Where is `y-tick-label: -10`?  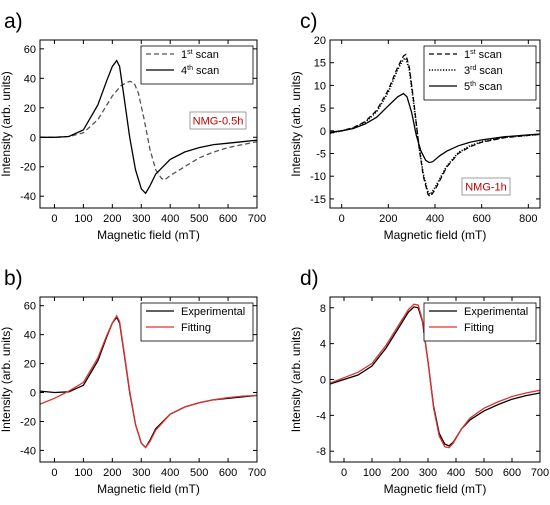 y-tick-label: -10 is located at coordinates (318, 177).